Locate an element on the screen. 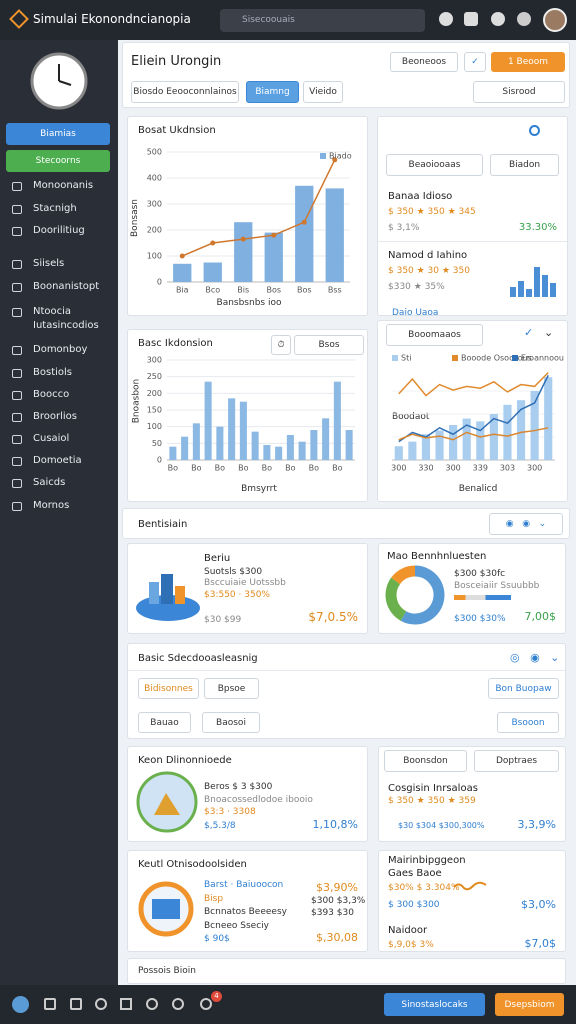 This screenshot has height=1024, width=576. page-title: Eliein Urongin is located at coordinates (176, 61).